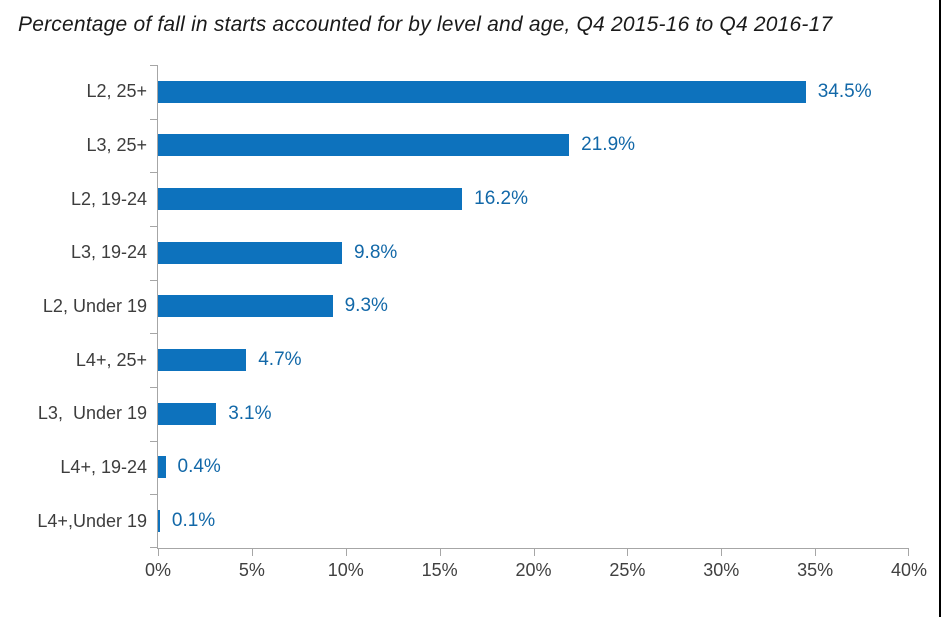  I want to click on x-axis-tick-label: 25%, so click(627, 570).